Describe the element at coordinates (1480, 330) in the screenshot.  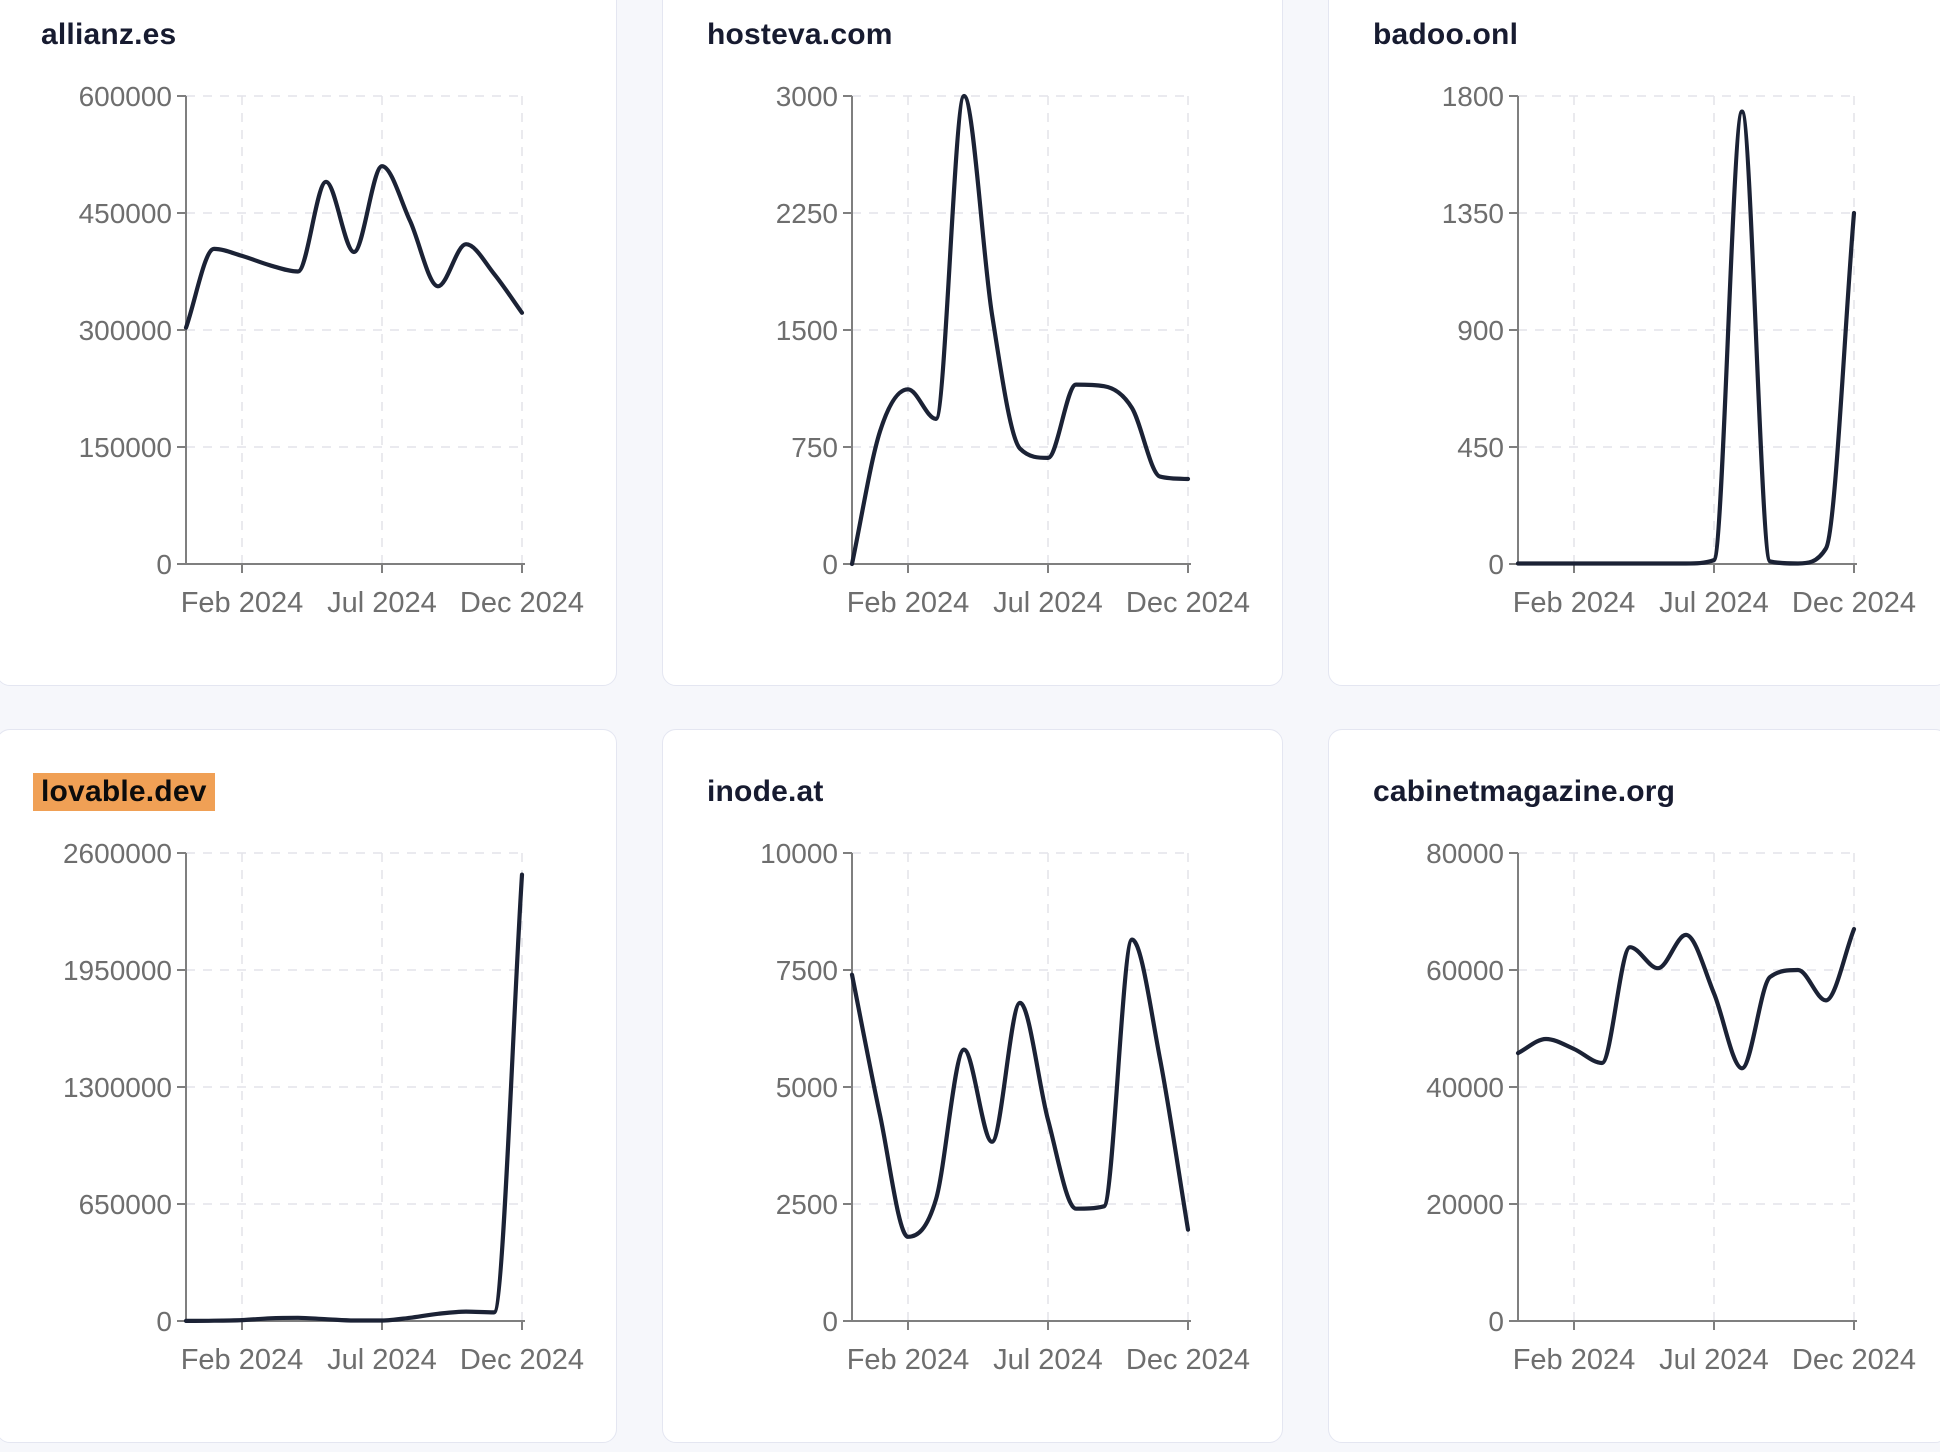
I see `y-tick-label: 900` at that location.